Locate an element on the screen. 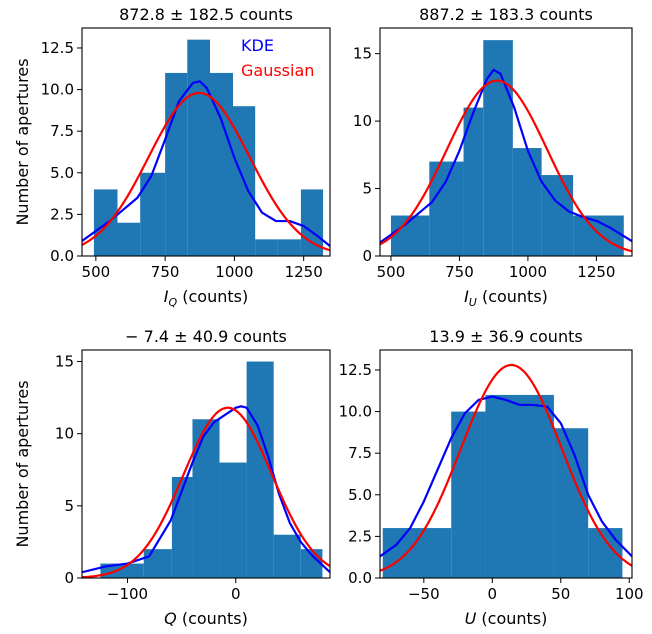 This screenshot has height=634, width=652. x-axis-variable: U is located at coordinates (471, 618).